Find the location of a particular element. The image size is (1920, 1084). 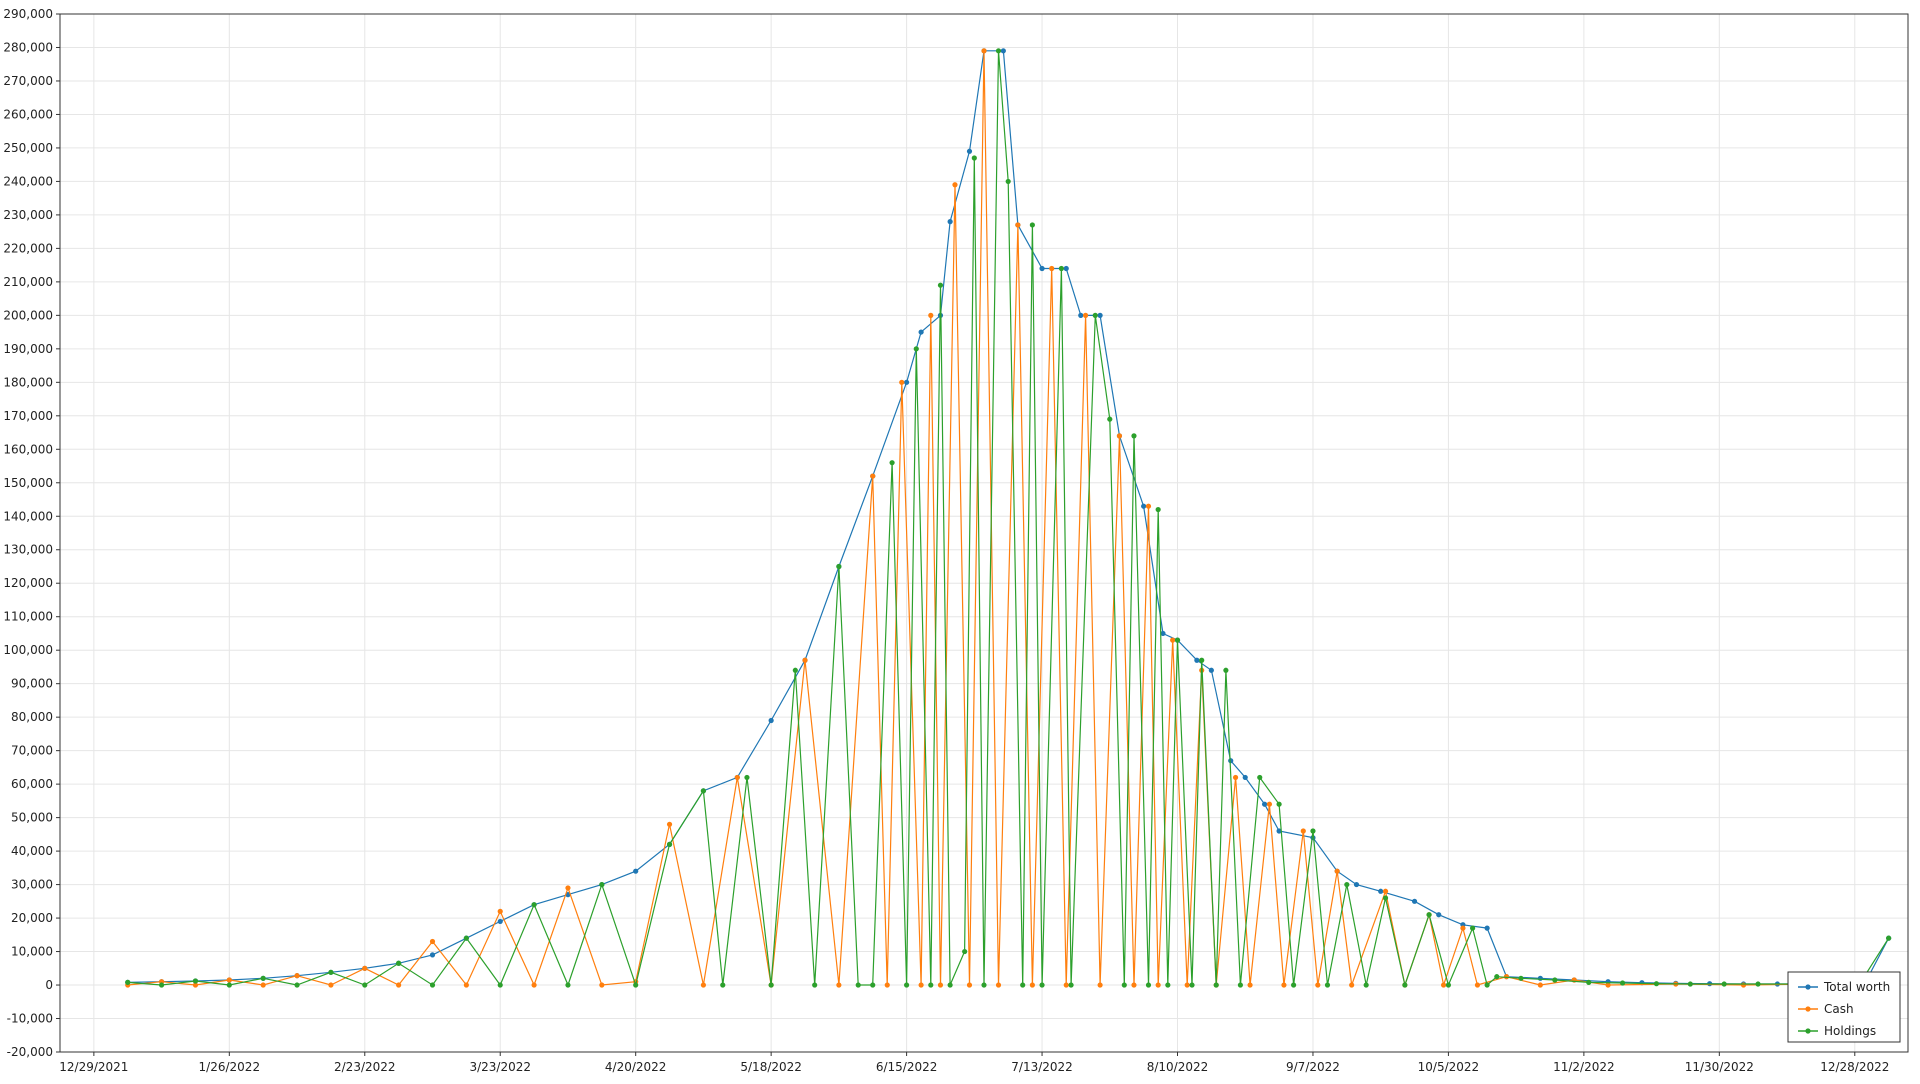

x-tick-label: 11/2/2022 is located at coordinates (1584, 1067).